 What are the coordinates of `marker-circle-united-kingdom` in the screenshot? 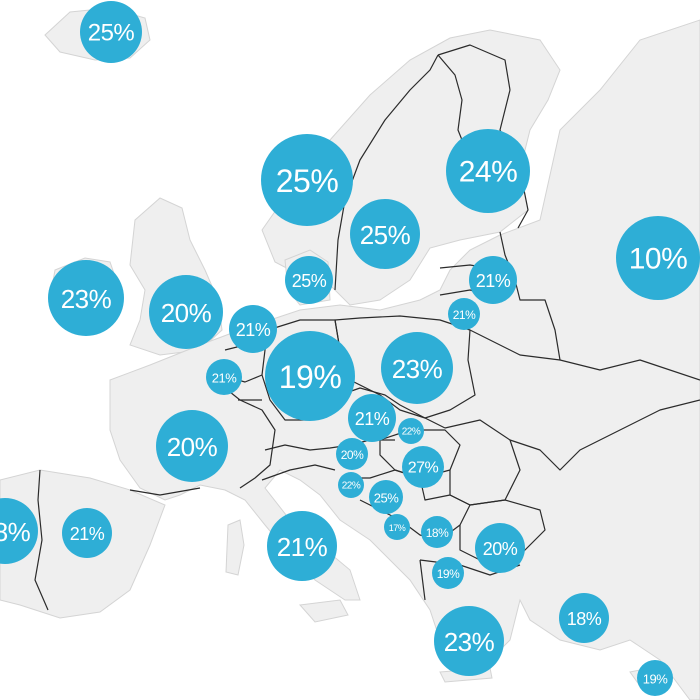 It's located at (186, 312).